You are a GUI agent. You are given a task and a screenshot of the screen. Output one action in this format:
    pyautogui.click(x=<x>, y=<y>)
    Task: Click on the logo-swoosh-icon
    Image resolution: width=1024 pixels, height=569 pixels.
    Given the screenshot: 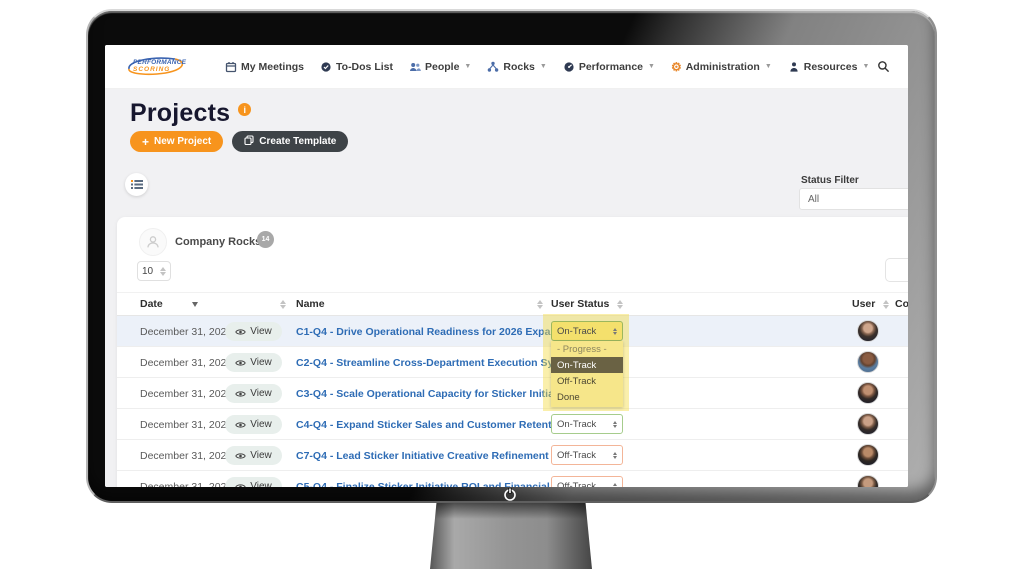 What is the action you would take?
    pyautogui.click(x=156, y=65)
    